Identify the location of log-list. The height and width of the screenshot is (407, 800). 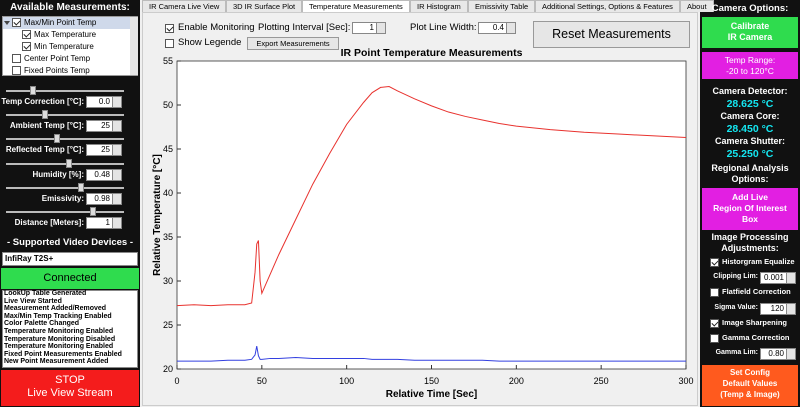
(70, 329).